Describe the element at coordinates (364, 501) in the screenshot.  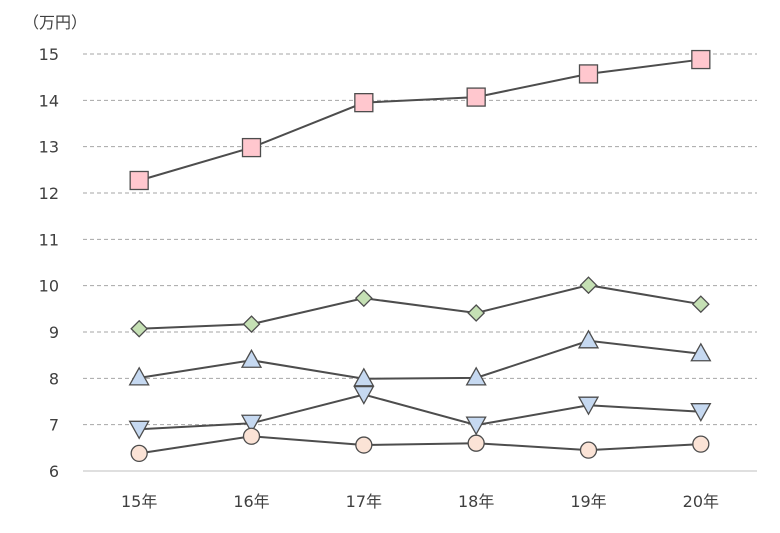
I see `x-tick-label: 17年` at that location.